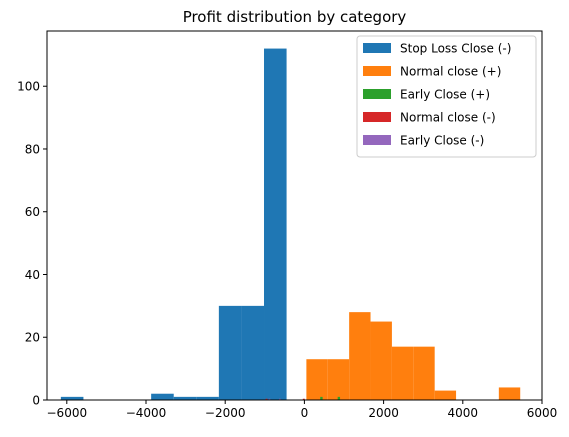 The width and height of the screenshot is (569, 437). Describe the element at coordinates (32, 338) in the screenshot. I see `y-tick-label: 20` at that location.